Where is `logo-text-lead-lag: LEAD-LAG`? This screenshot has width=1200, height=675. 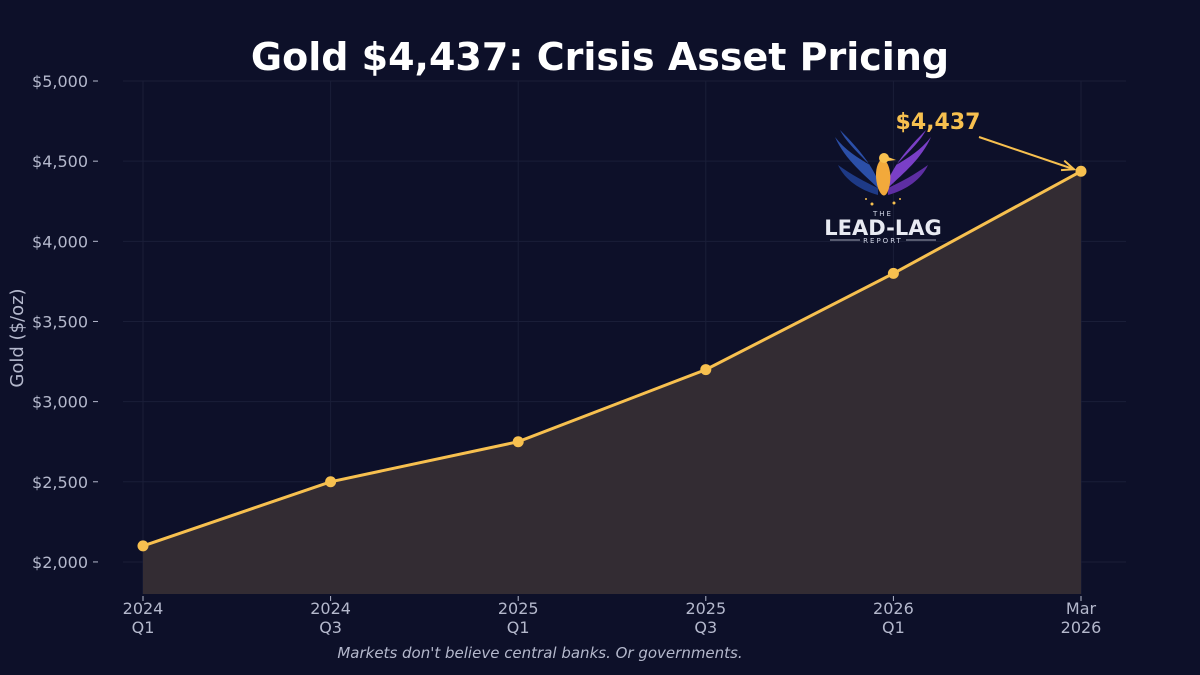 logo-text-lead-lag: LEAD-LAG is located at coordinates (882, 228).